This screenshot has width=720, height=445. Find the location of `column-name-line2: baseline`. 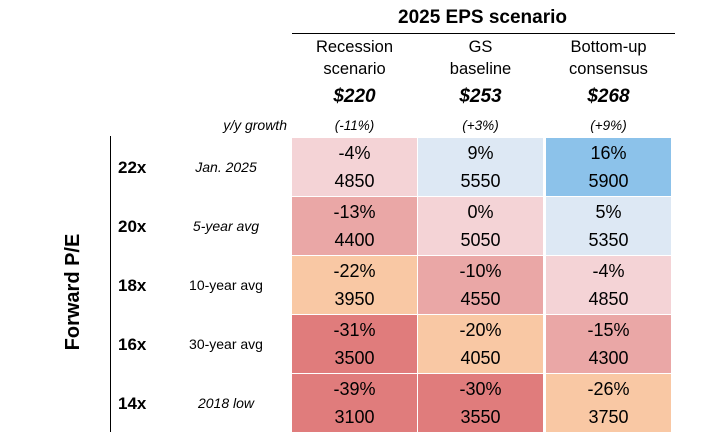

column-name-line2: baseline is located at coordinates (480, 69).